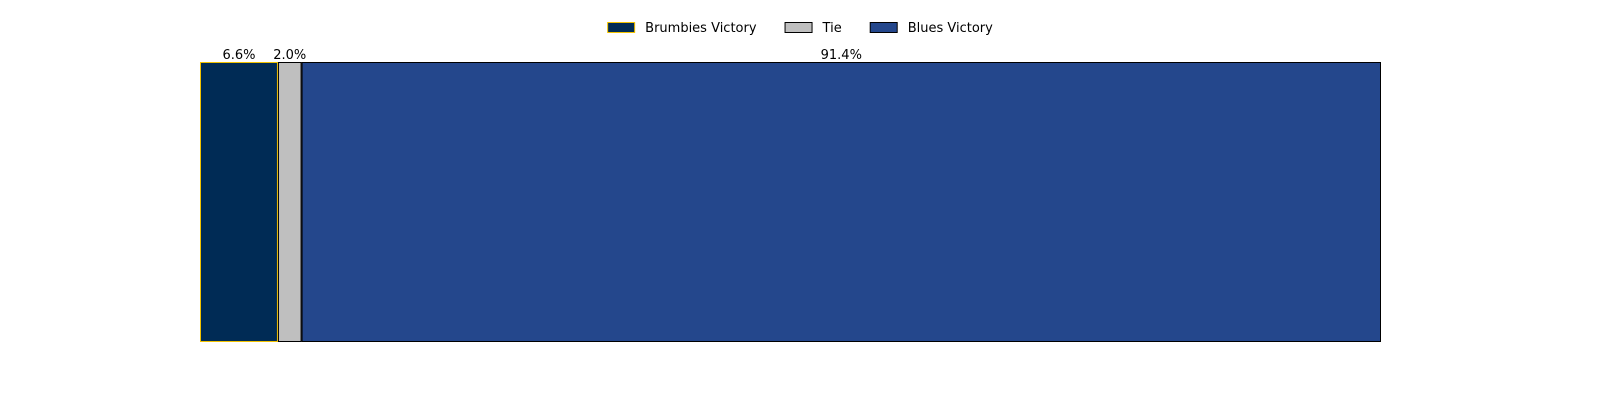 This screenshot has width=1600, height=400. What do you see at coordinates (621, 27) in the screenshot?
I see `legend-swatch-brumbies-victory` at bounding box center [621, 27].